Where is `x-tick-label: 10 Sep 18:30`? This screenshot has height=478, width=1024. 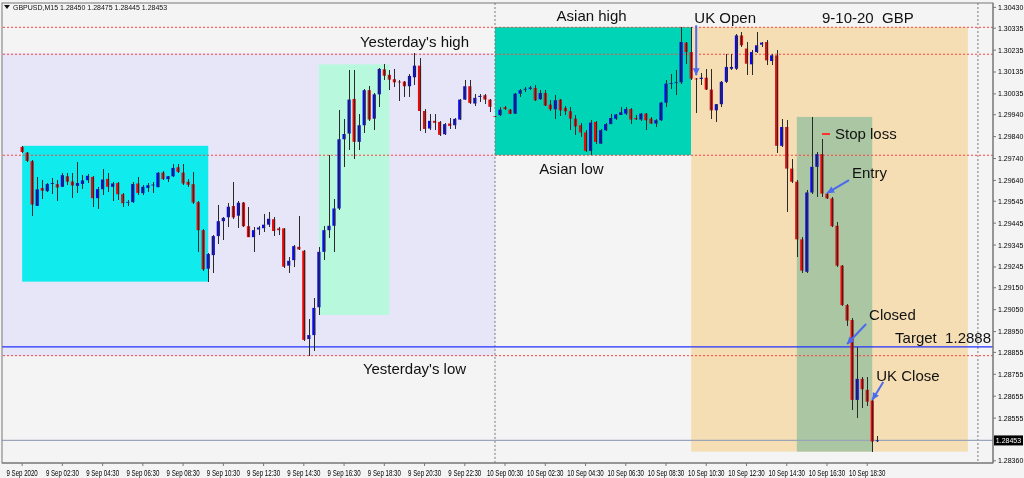
x-tick-label: 10 Sep 18:30 is located at coordinates (867, 472).